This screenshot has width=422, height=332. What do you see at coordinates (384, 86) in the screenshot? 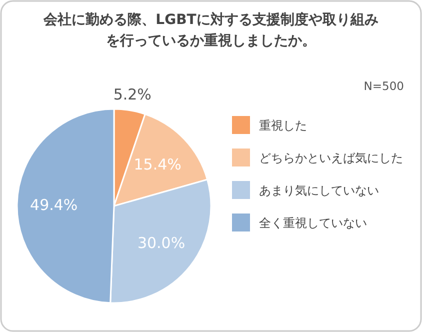
I see `text: N=500` at bounding box center [384, 86].